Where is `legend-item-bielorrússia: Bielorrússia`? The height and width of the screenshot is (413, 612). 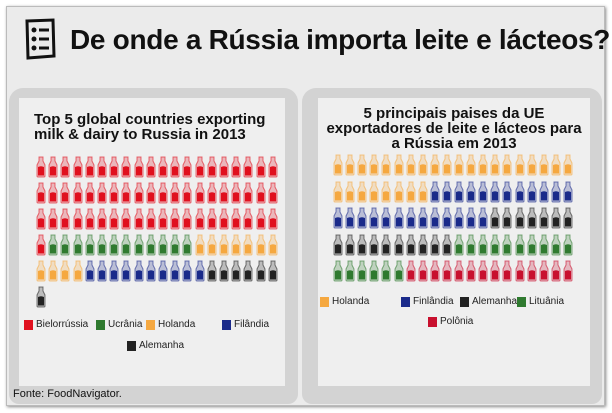
legend-item-bielorrússia: Bielorrússia is located at coordinates (56, 324).